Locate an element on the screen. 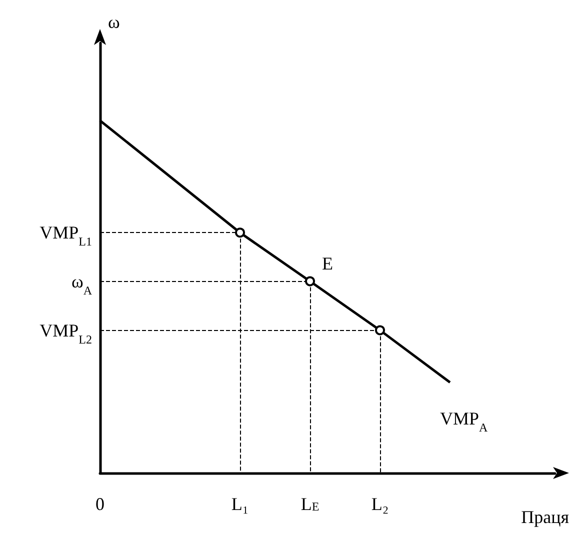 This screenshot has height=541, width=579. x-tick-label: LE is located at coordinates (310, 504).